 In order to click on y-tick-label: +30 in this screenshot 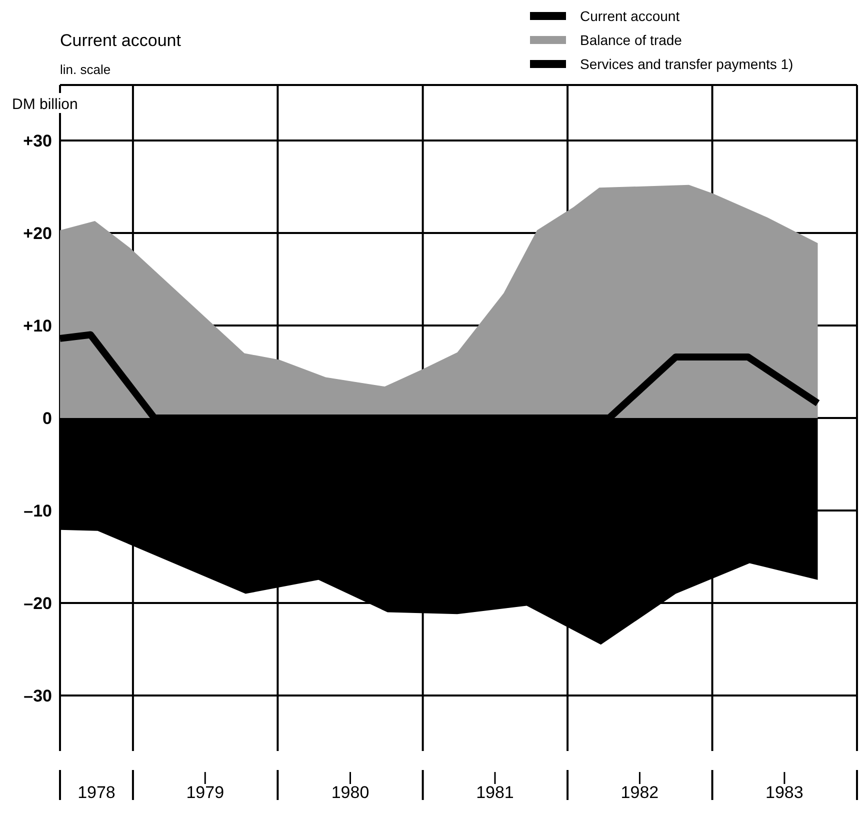, I will do `click(37, 141)`.